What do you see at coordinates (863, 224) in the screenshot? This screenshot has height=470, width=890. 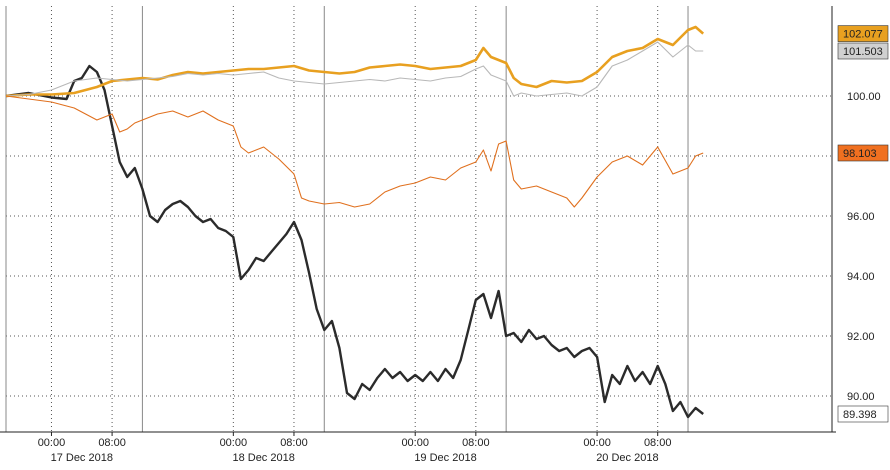 I see `last-value-labels: 89.398 102.077 101.503 98.103` at bounding box center [863, 224].